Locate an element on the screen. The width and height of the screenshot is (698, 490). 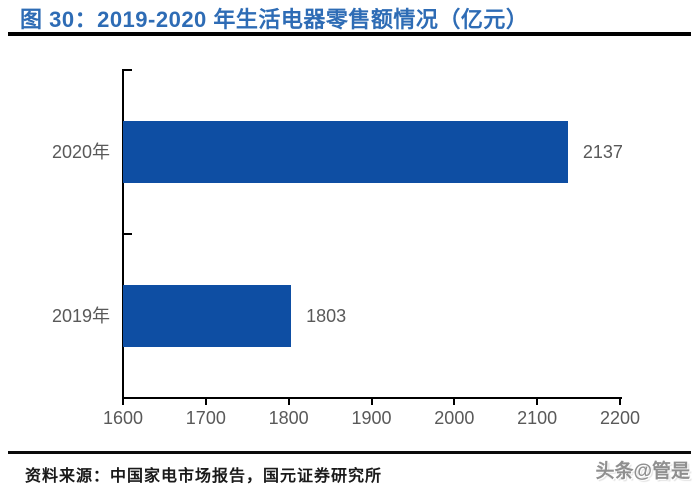
footer-divider-line is located at coordinates (349, 452).